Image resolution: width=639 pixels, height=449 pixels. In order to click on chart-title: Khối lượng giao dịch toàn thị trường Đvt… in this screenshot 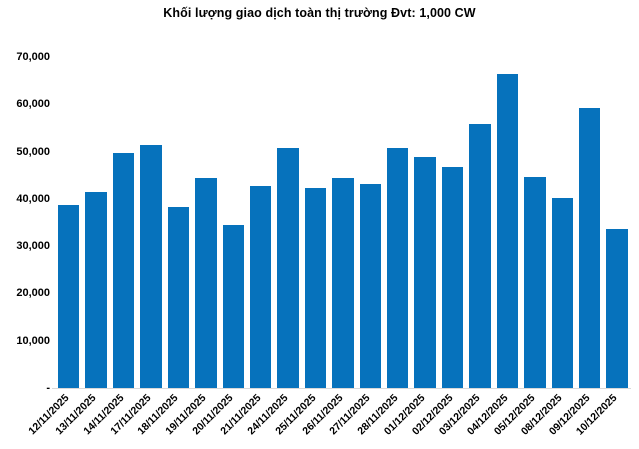, I will do `click(319, 13)`.